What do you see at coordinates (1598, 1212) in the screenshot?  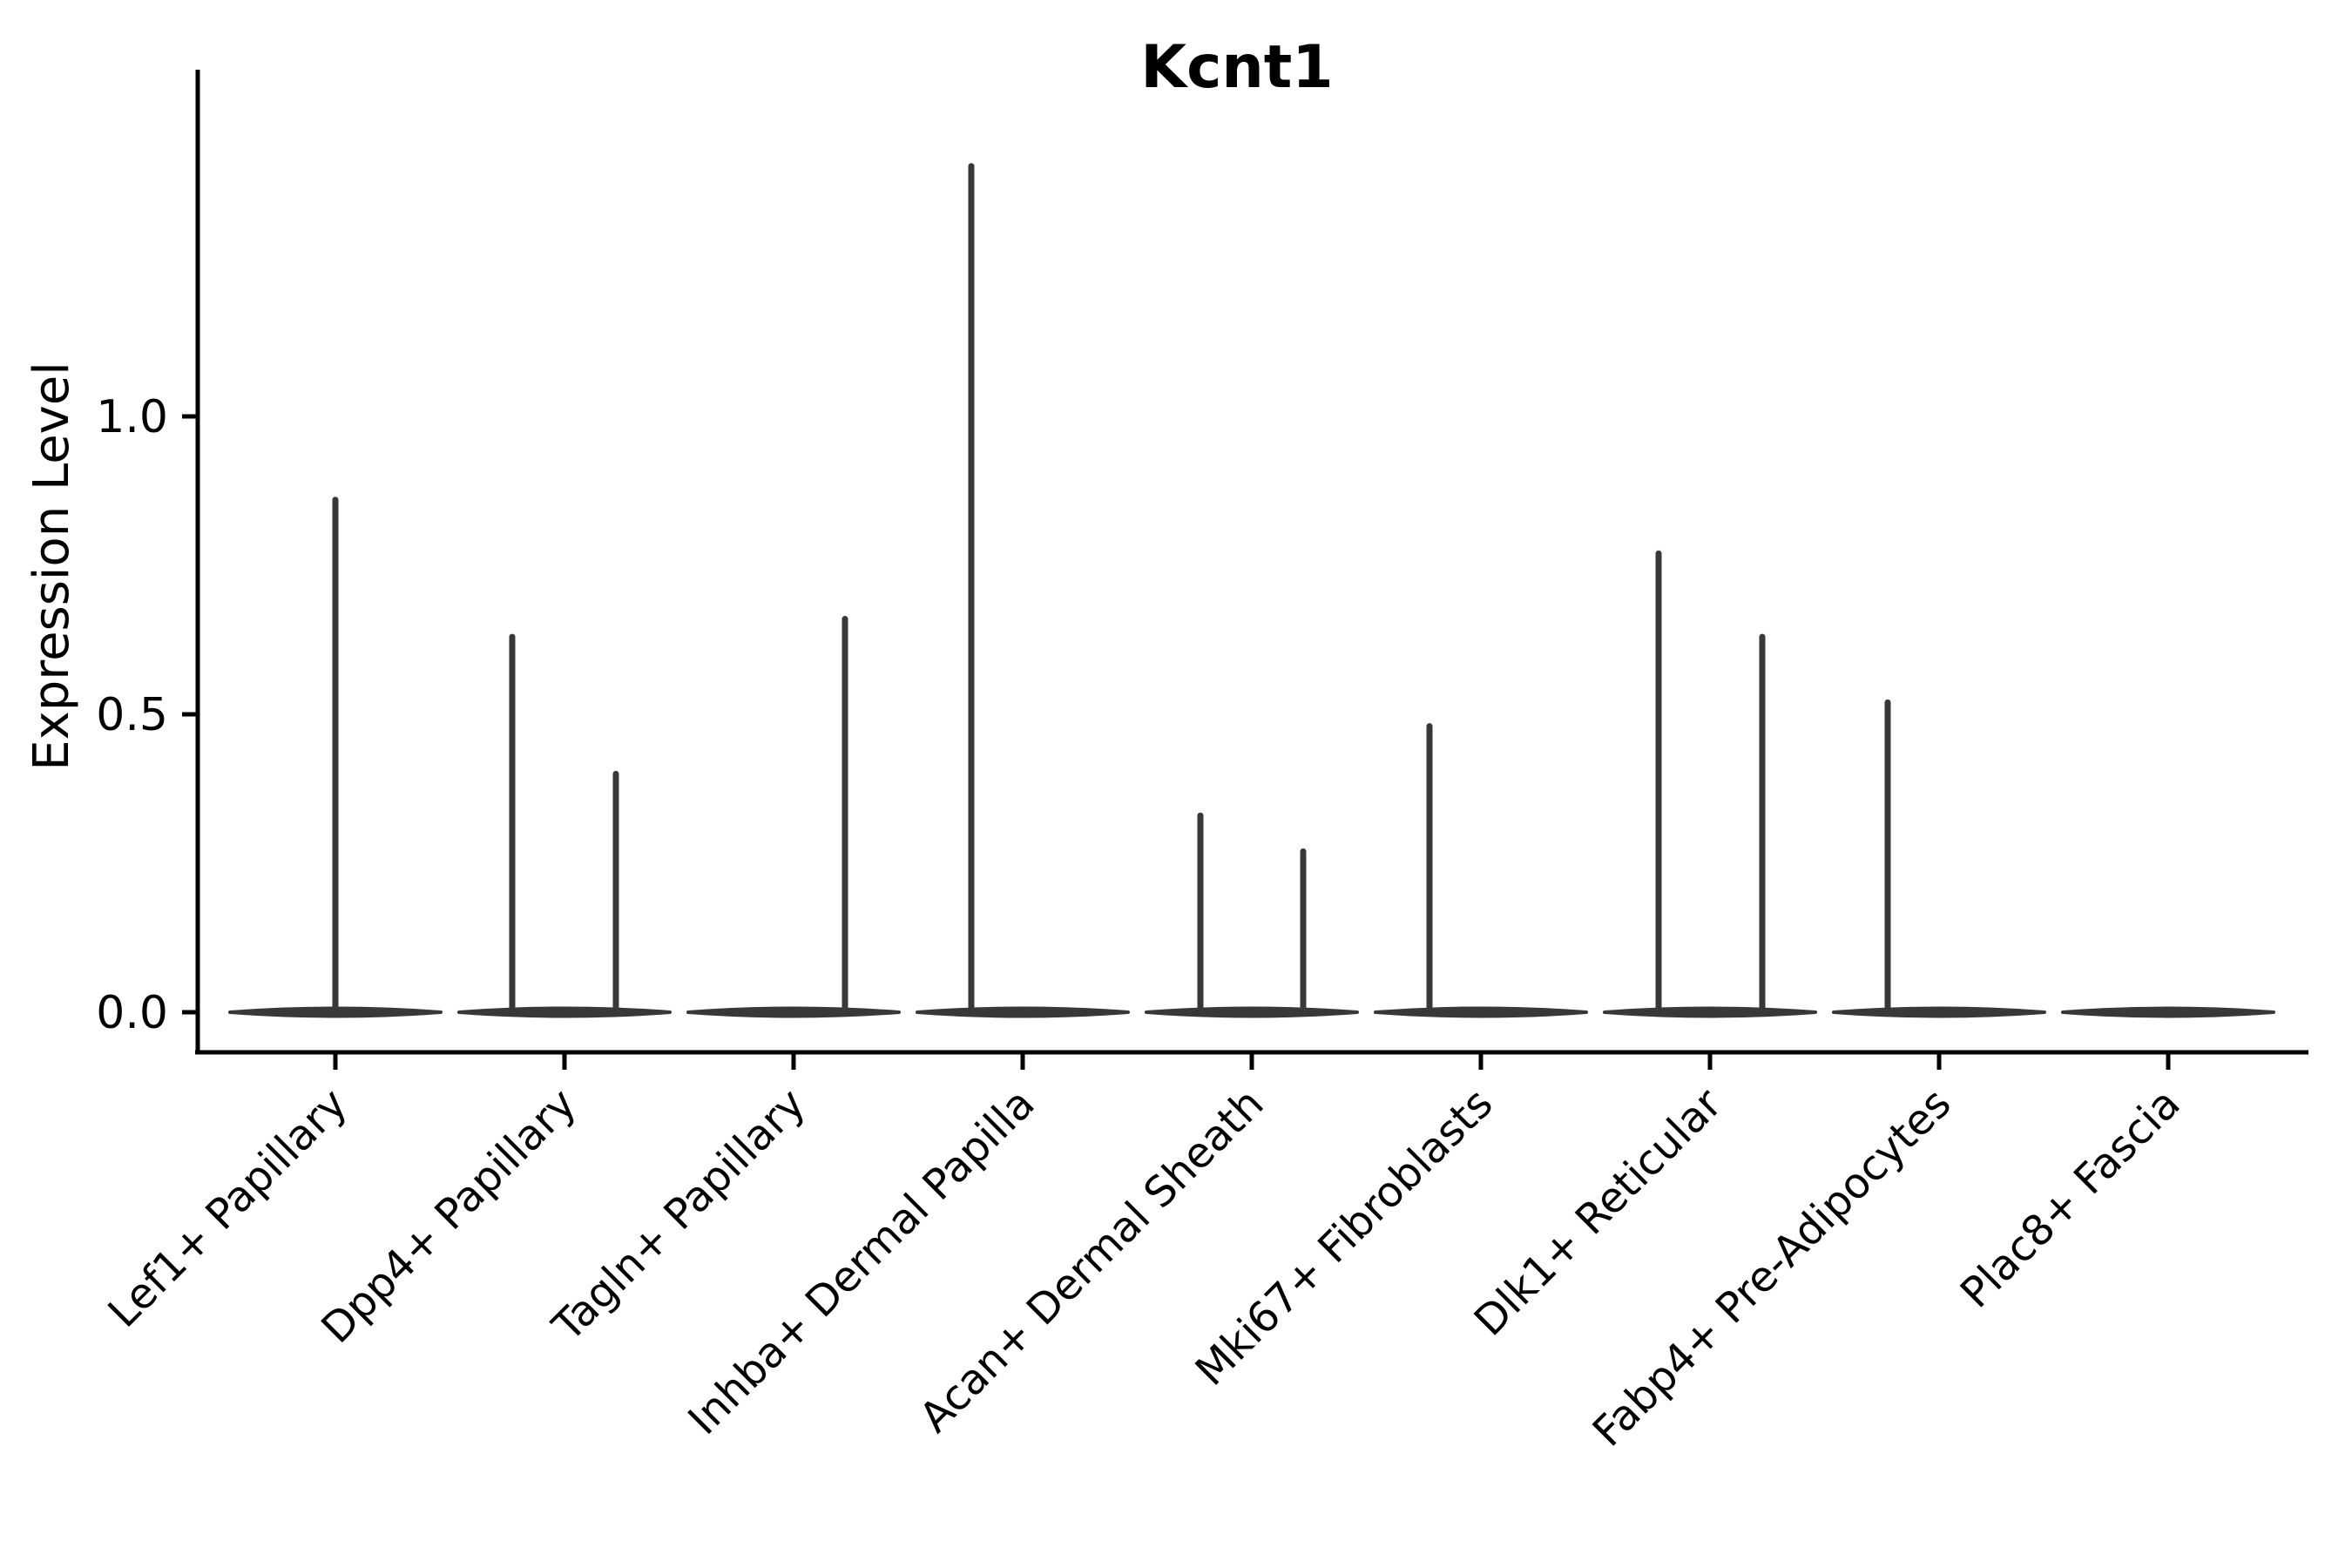 I see `x-tick-label: Dlk1+ Reticular` at bounding box center [1598, 1212].